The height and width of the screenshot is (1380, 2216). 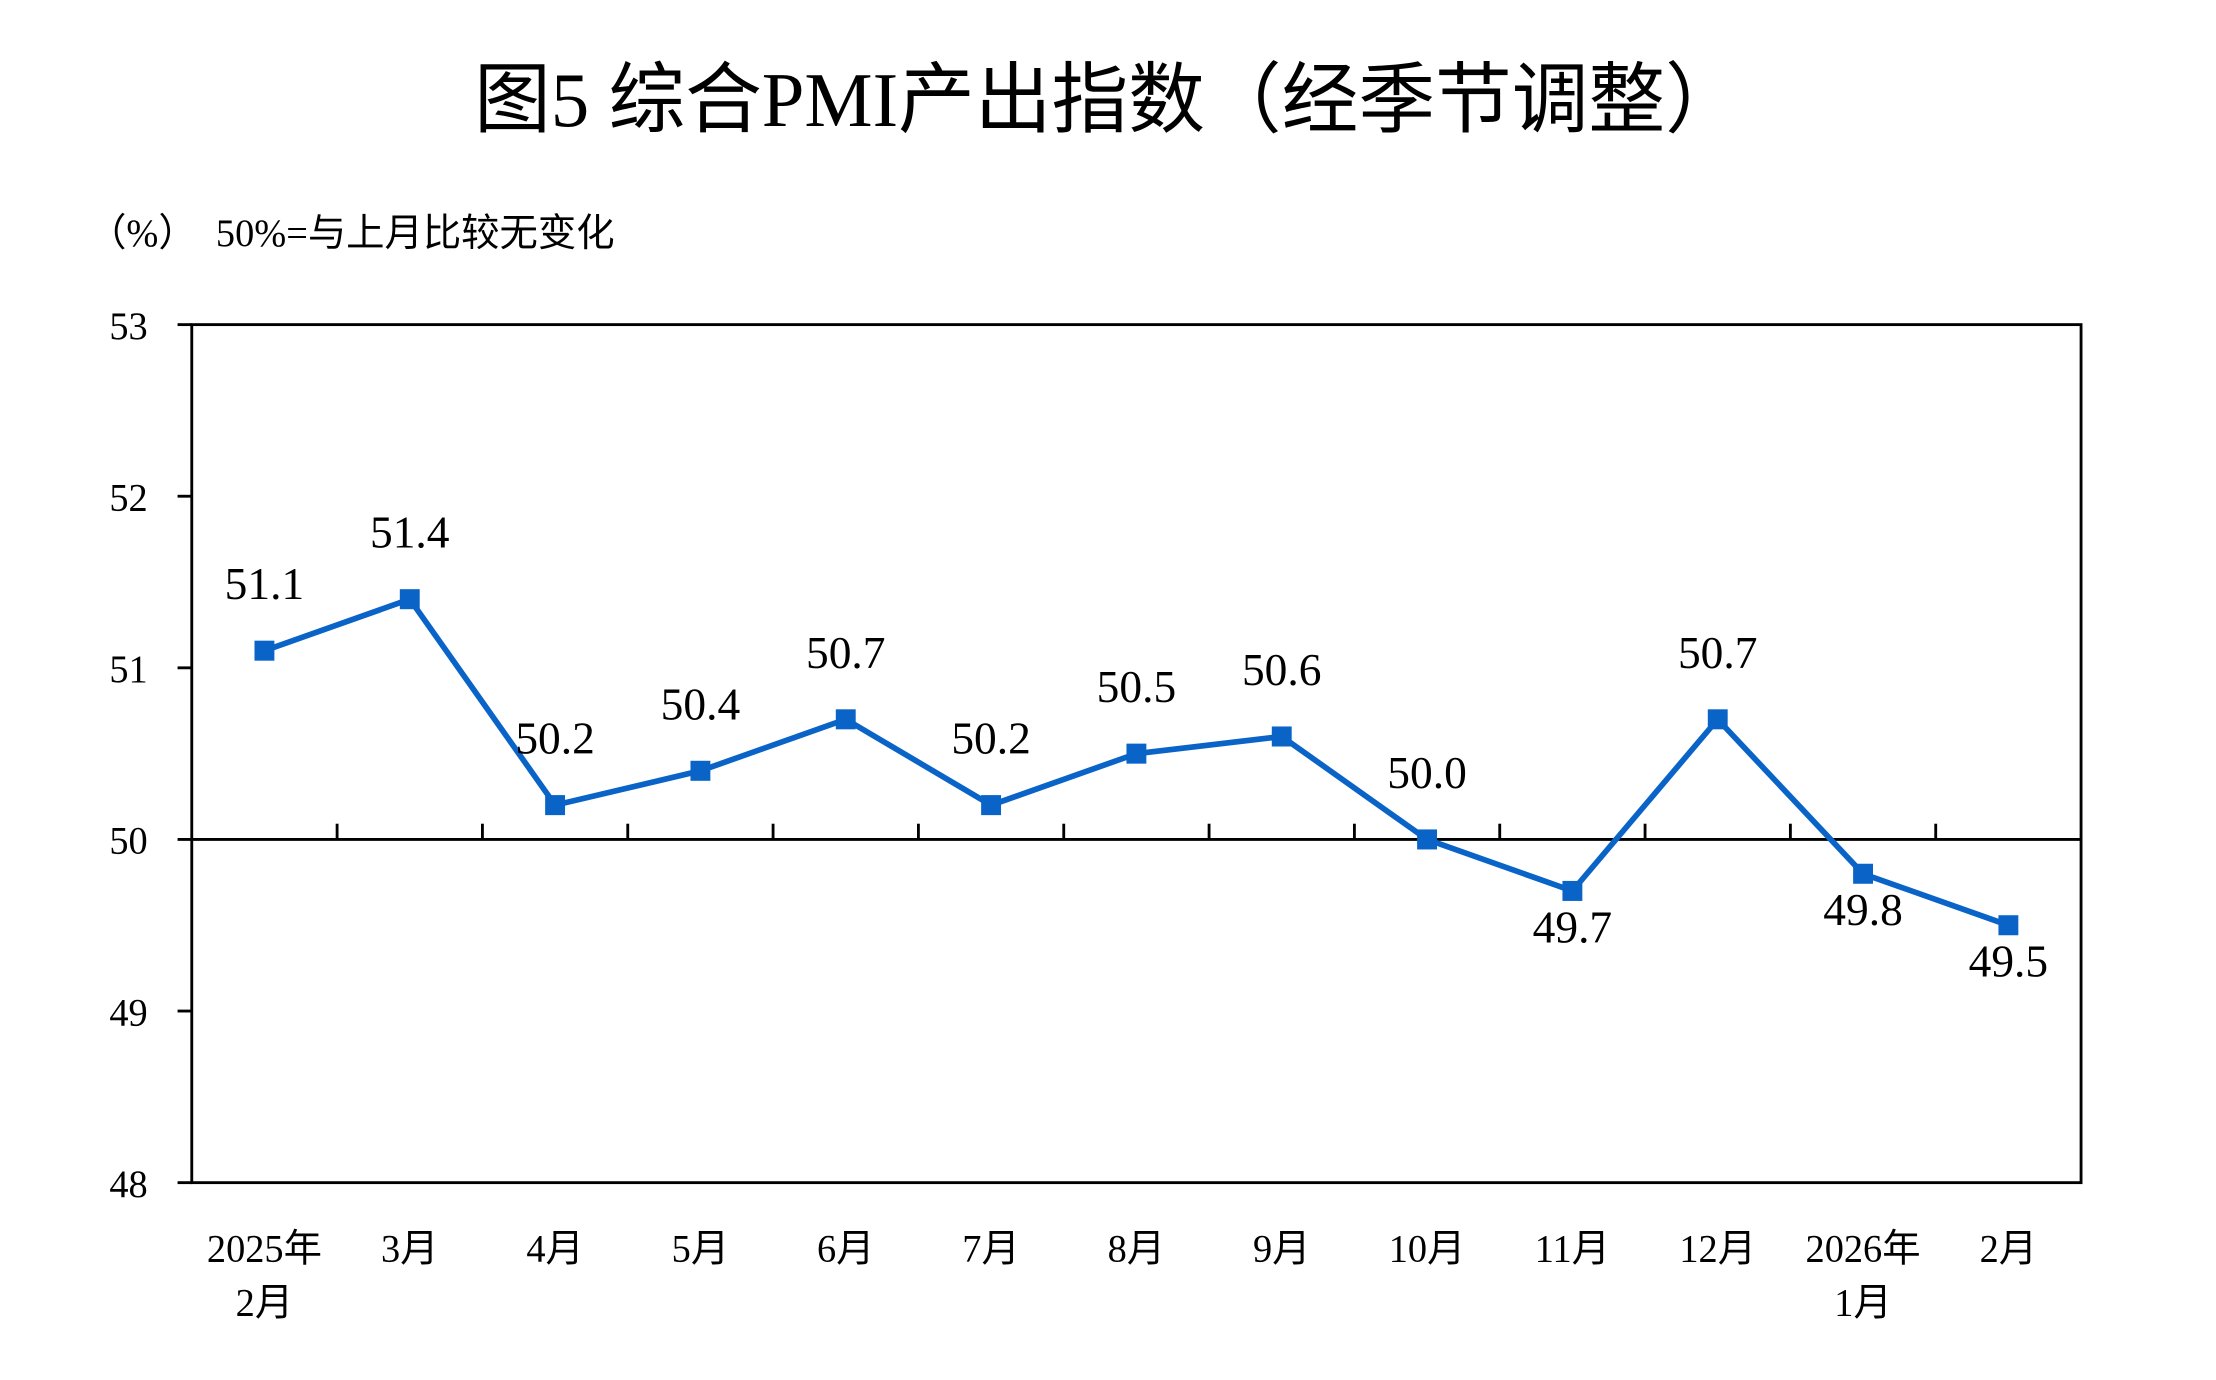 What do you see at coordinates (1863, 1304) in the screenshot?
I see `x-tick-label: 1月` at bounding box center [1863, 1304].